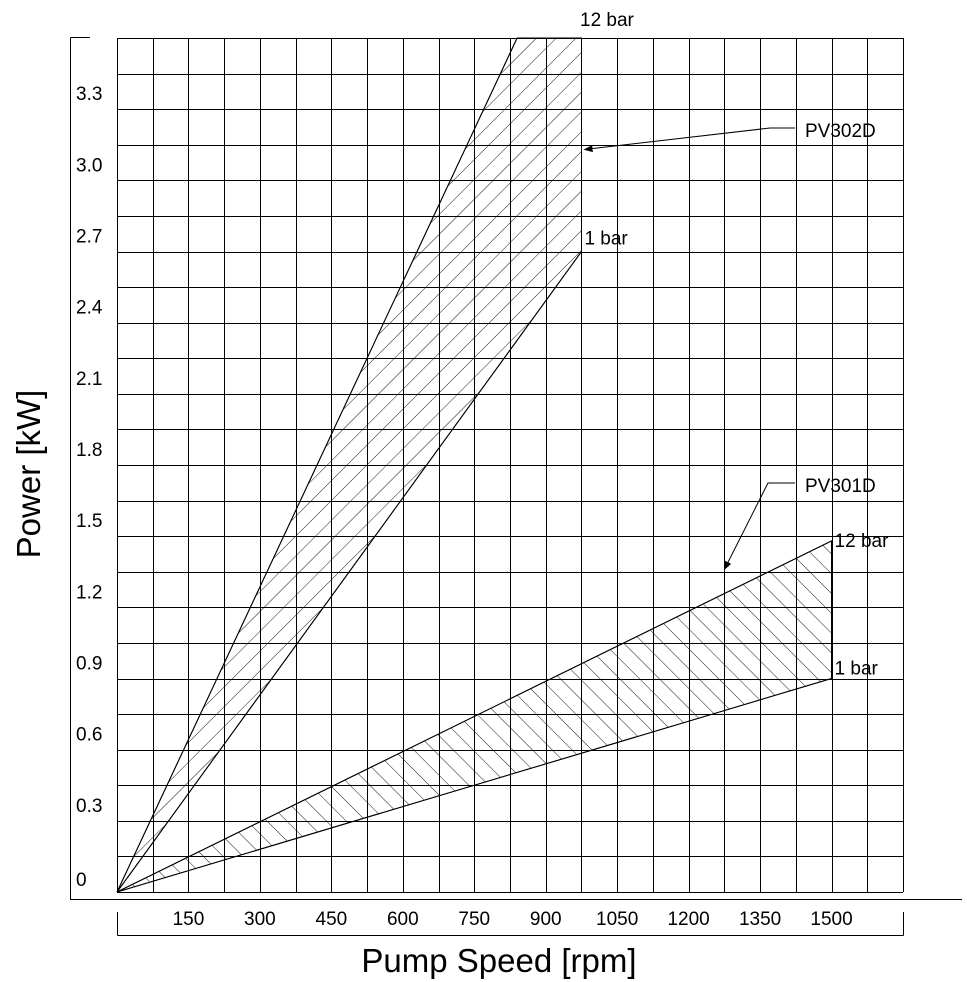 This screenshot has width=967, height=982. What do you see at coordinates (403, 919) in the screenshot?
I see `x-tick-label: 600` at bounding box center [403, 919].